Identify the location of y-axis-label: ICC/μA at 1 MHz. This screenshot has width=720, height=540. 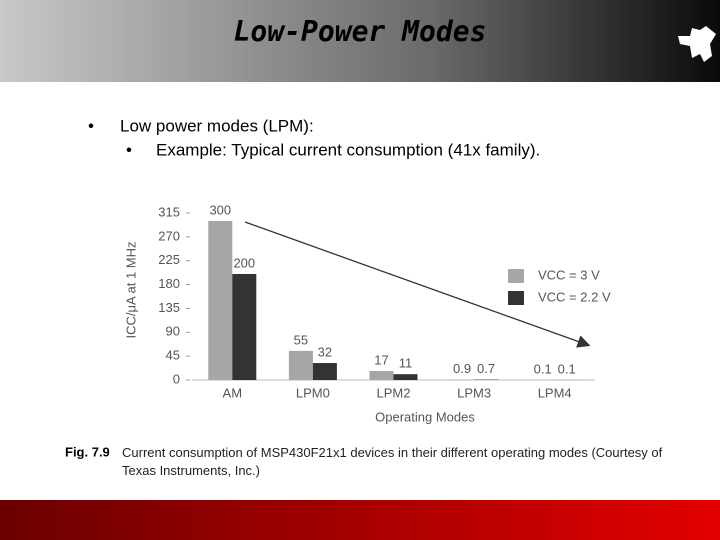
(130, 289).